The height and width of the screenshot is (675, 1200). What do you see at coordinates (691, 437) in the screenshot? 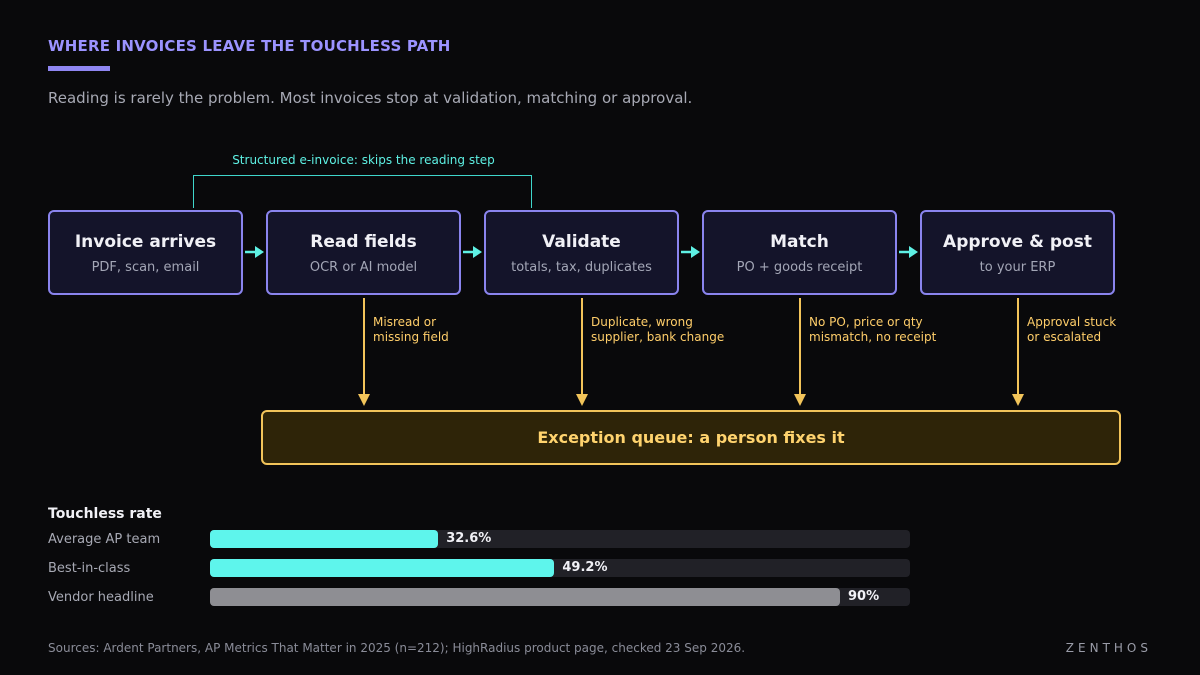
I see `exception-queue: Exception queue: a person fixes it` at bounding box center [691, 437].